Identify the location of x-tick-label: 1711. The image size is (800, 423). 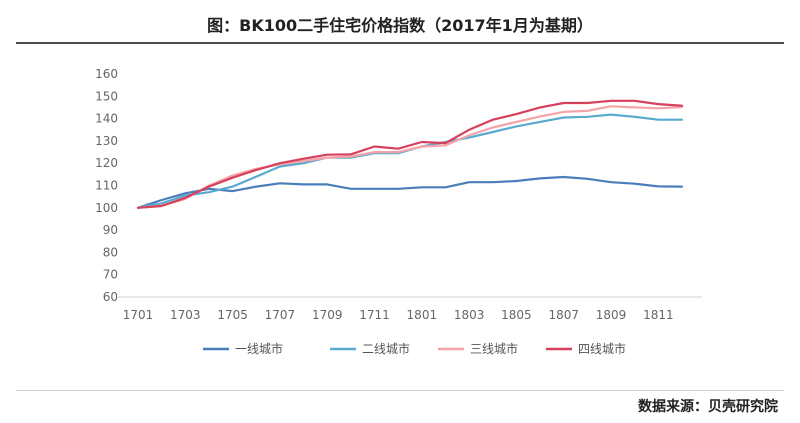
(374, 315).